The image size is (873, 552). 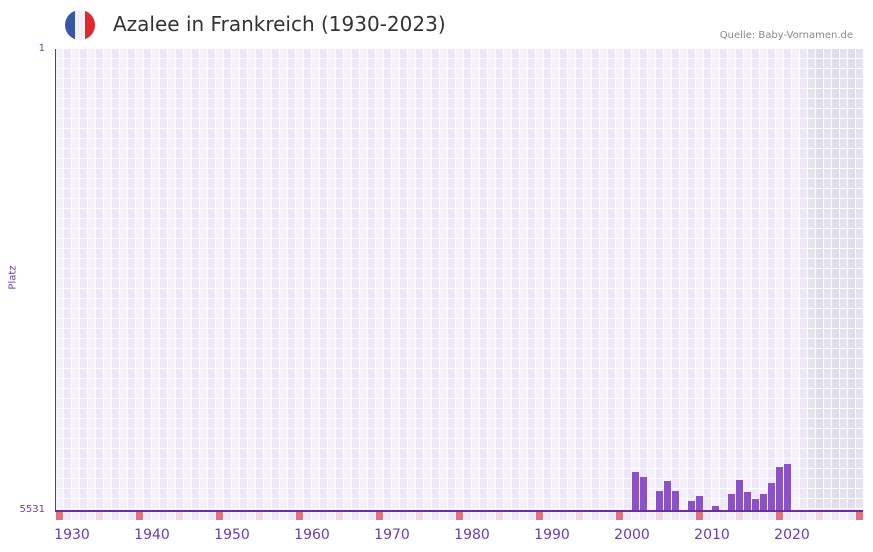 I want to click on bar-2014, so click(x=747, y=501).